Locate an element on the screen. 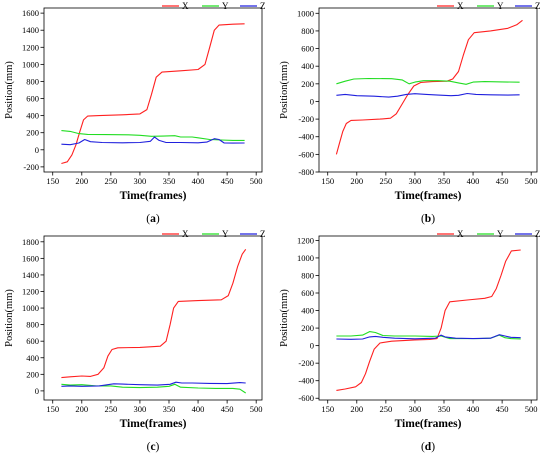 Image resolution: width=550 pixels, height=456 pixels. y-tick-label: -400 is located at coordinates (306, 381).